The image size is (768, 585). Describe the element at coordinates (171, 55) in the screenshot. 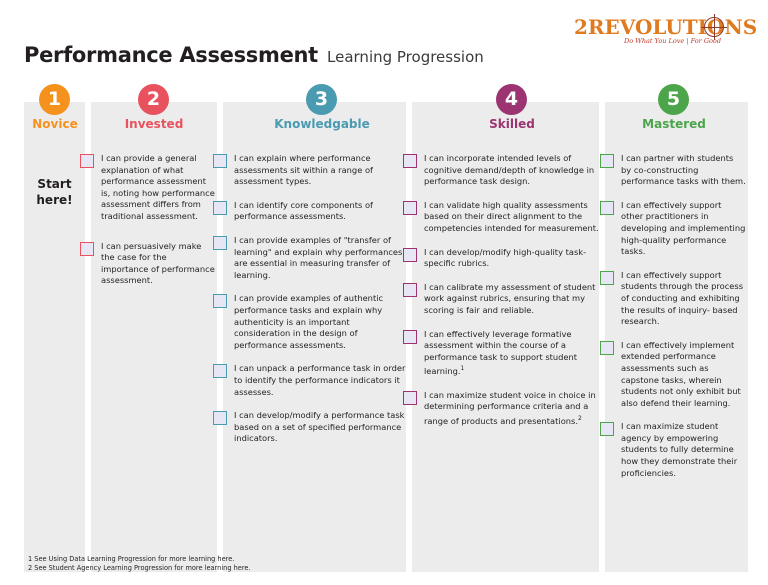

I see `page-title: Performance Assessment` at that location.